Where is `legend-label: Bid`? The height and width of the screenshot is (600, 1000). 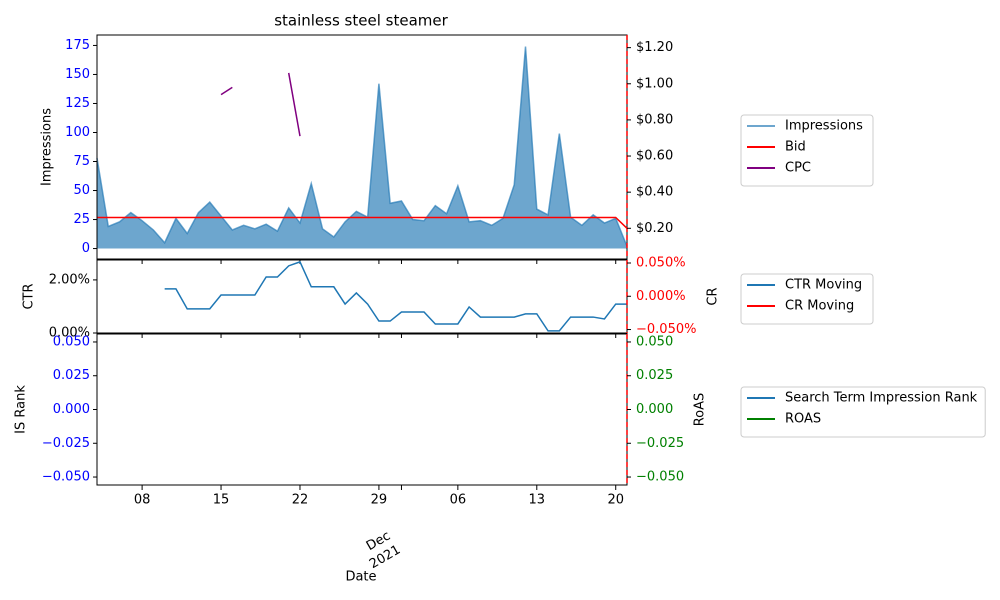
legend-label: Bid is located at coordinates (795, 147).